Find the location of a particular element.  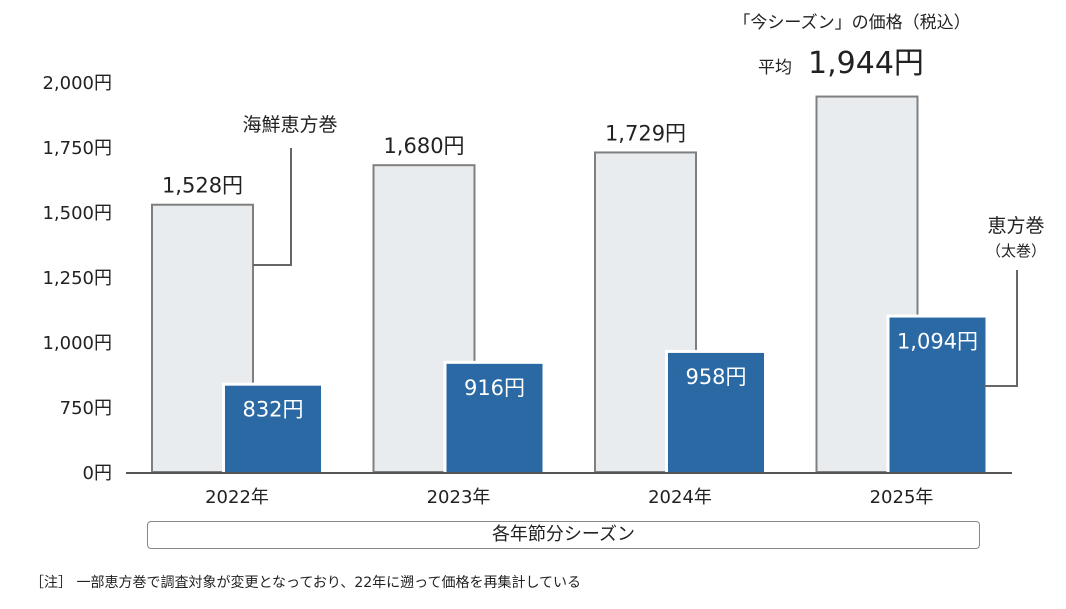

kaisen-value-label: 1,680円 is located at coordinates (423, 146).